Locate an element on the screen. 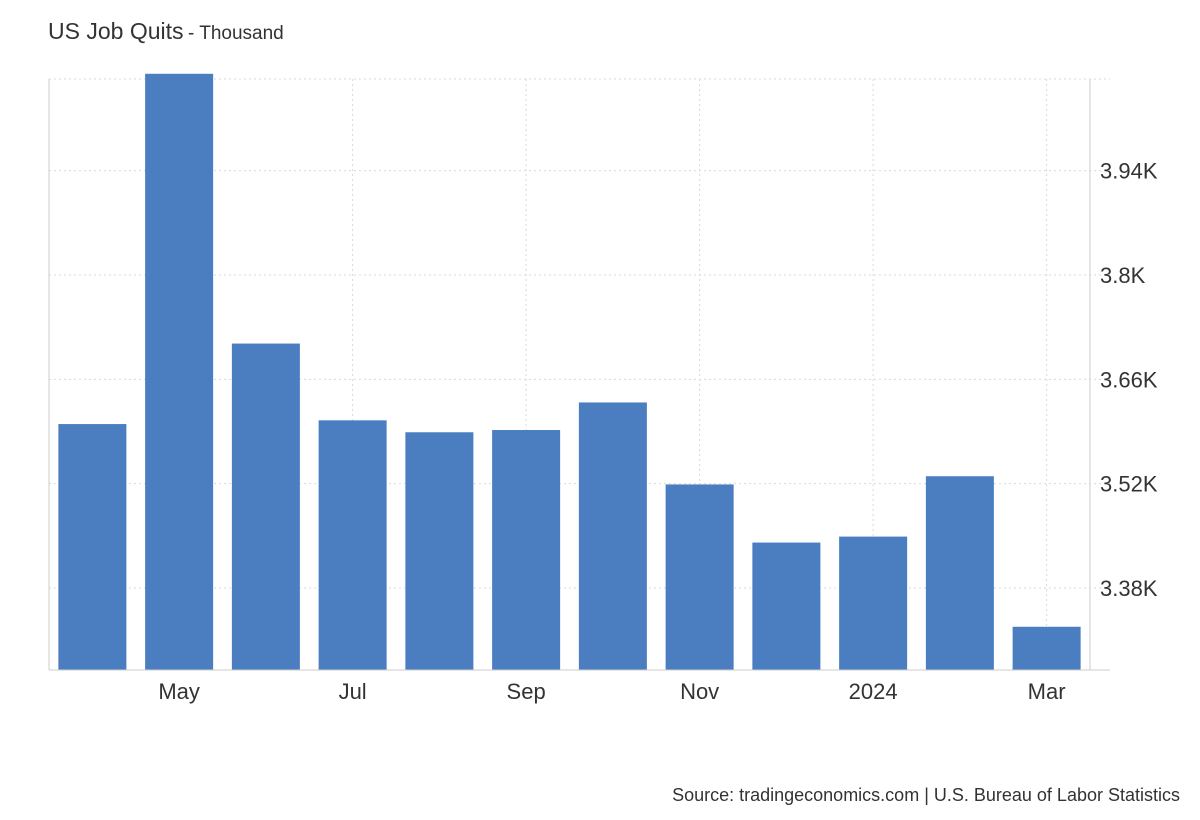 This screenshot has width=1200, height=820. y-tick-label: 3.66K is located at coordinates (1129, 379).